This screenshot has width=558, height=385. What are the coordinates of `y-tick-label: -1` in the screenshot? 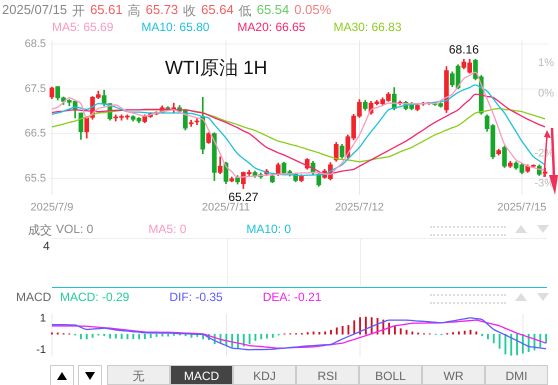 It's located at (41, 350).